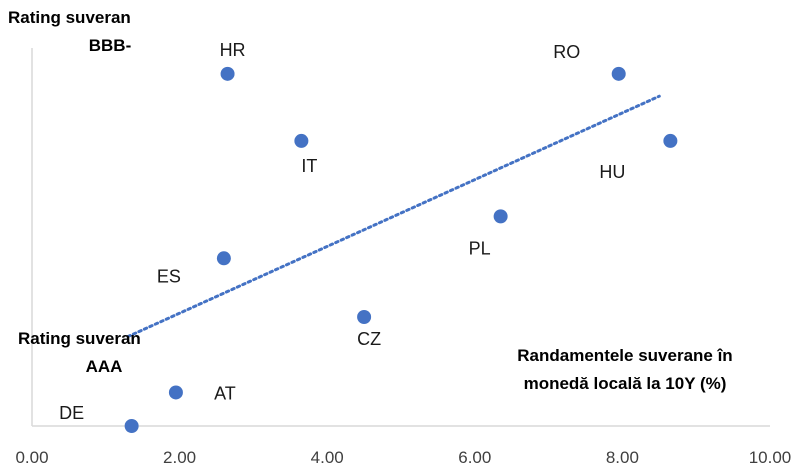  What do you see at coordinates (369, 339) in the screenshot?
I see `point-label-cz: CZ` at bounding box center [369, 339].